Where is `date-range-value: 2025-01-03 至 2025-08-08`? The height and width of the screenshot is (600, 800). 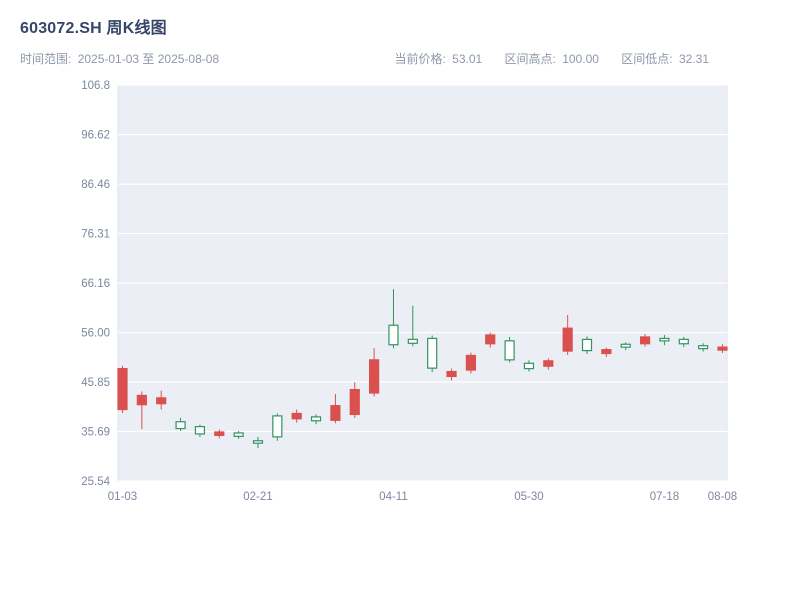
date-range-value: 2025-01-03 至 2025-08-08 is located at coordinates (148, 59).